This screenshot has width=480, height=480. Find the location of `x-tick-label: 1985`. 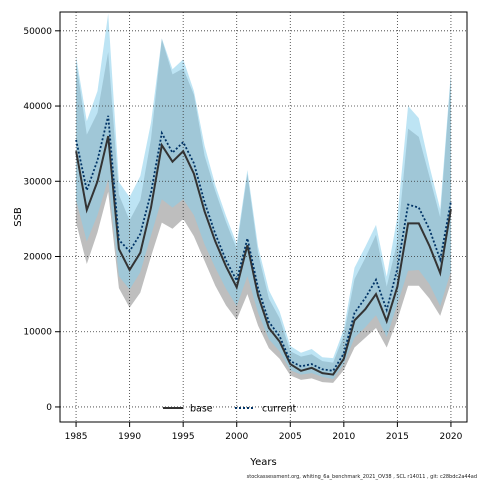

x-tick-label: 1985 is located at coordinates (76, 437).